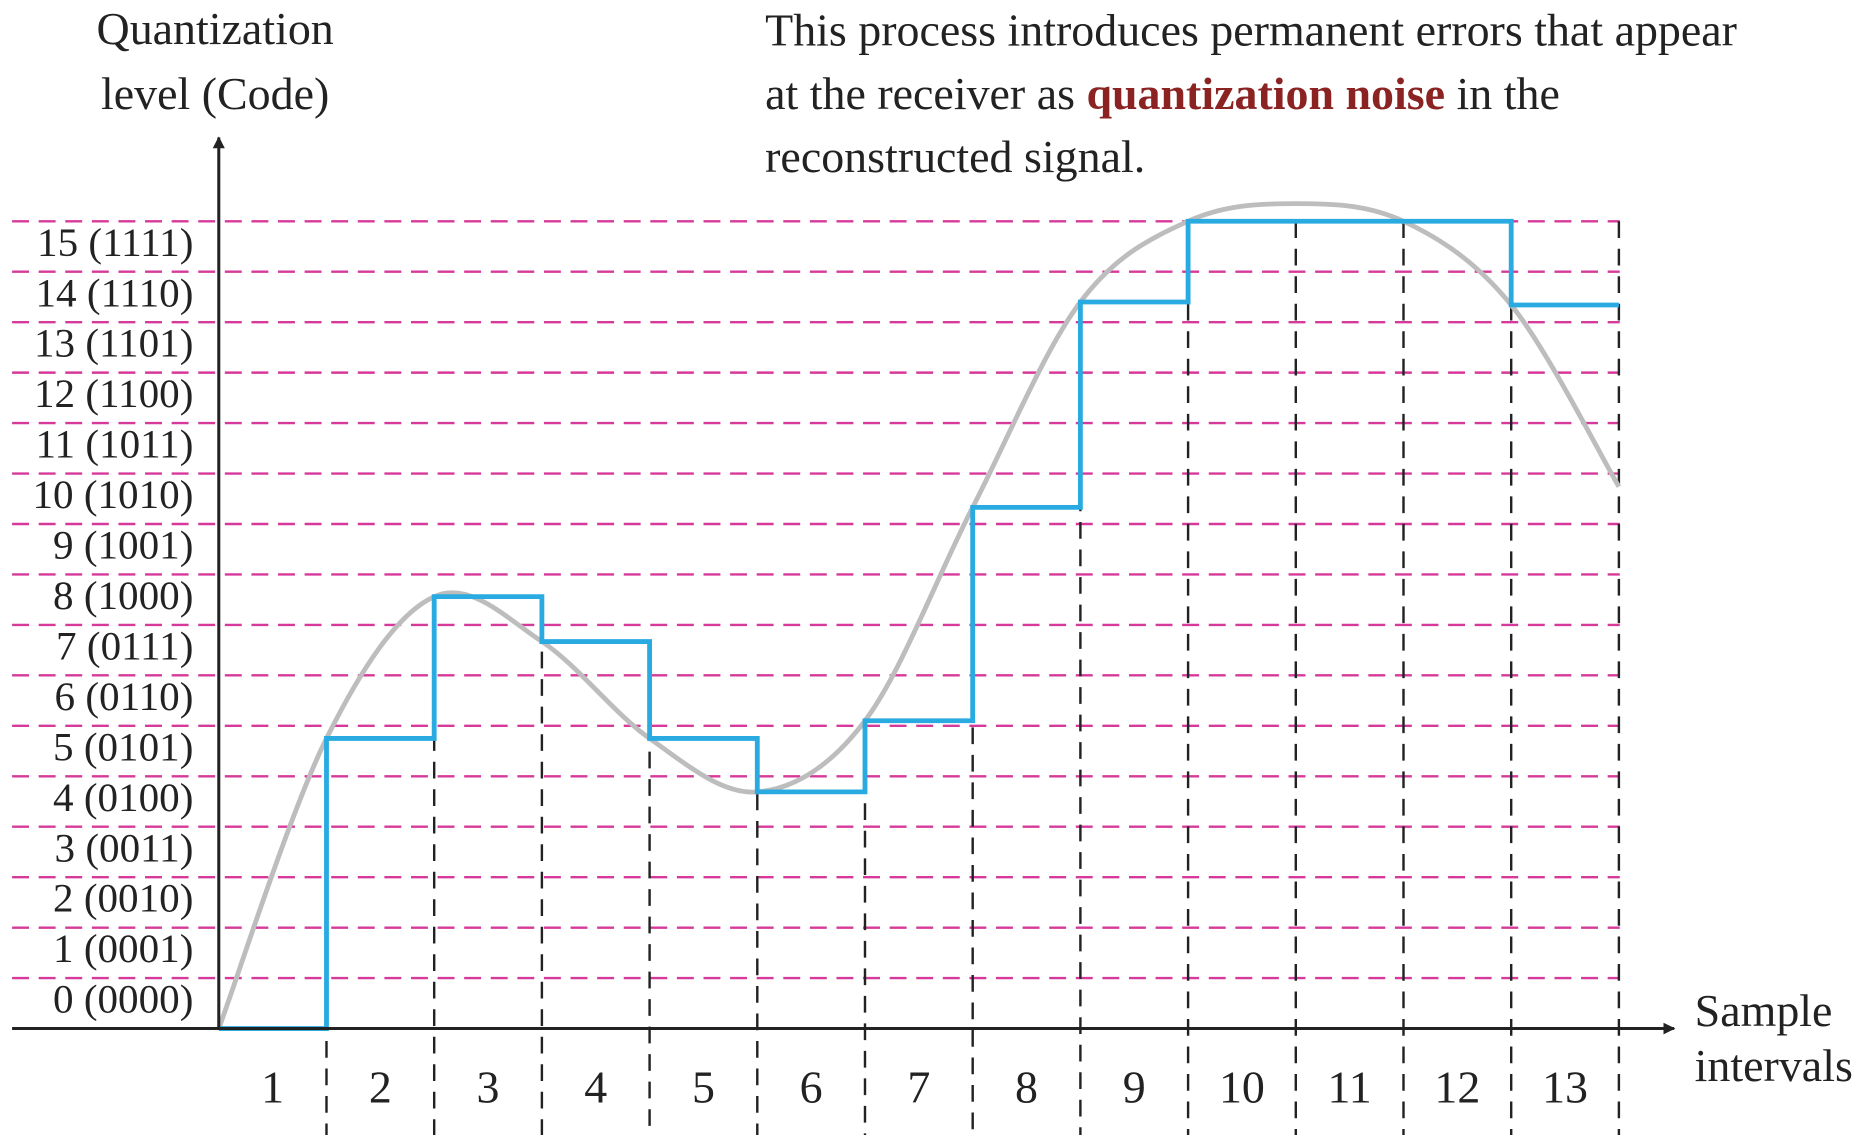 The height and width of the screenshot is (1135, 1876). I want to click on y-tick-label: 3 (0011), so click(124, 847).